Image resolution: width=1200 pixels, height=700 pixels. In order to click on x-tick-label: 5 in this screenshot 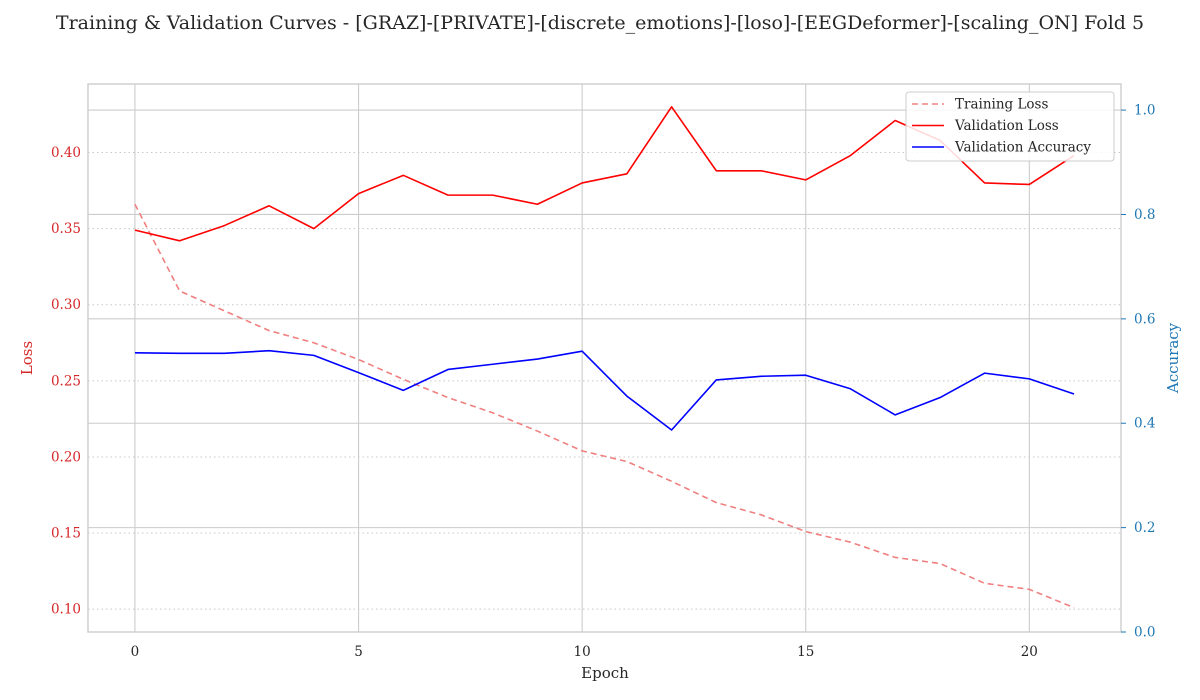, I will do `click(358, 652)`.